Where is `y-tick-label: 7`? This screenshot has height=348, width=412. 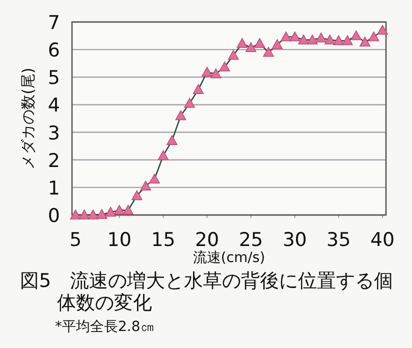 y-tick-label: 7 is located at coordinates (54, 23).